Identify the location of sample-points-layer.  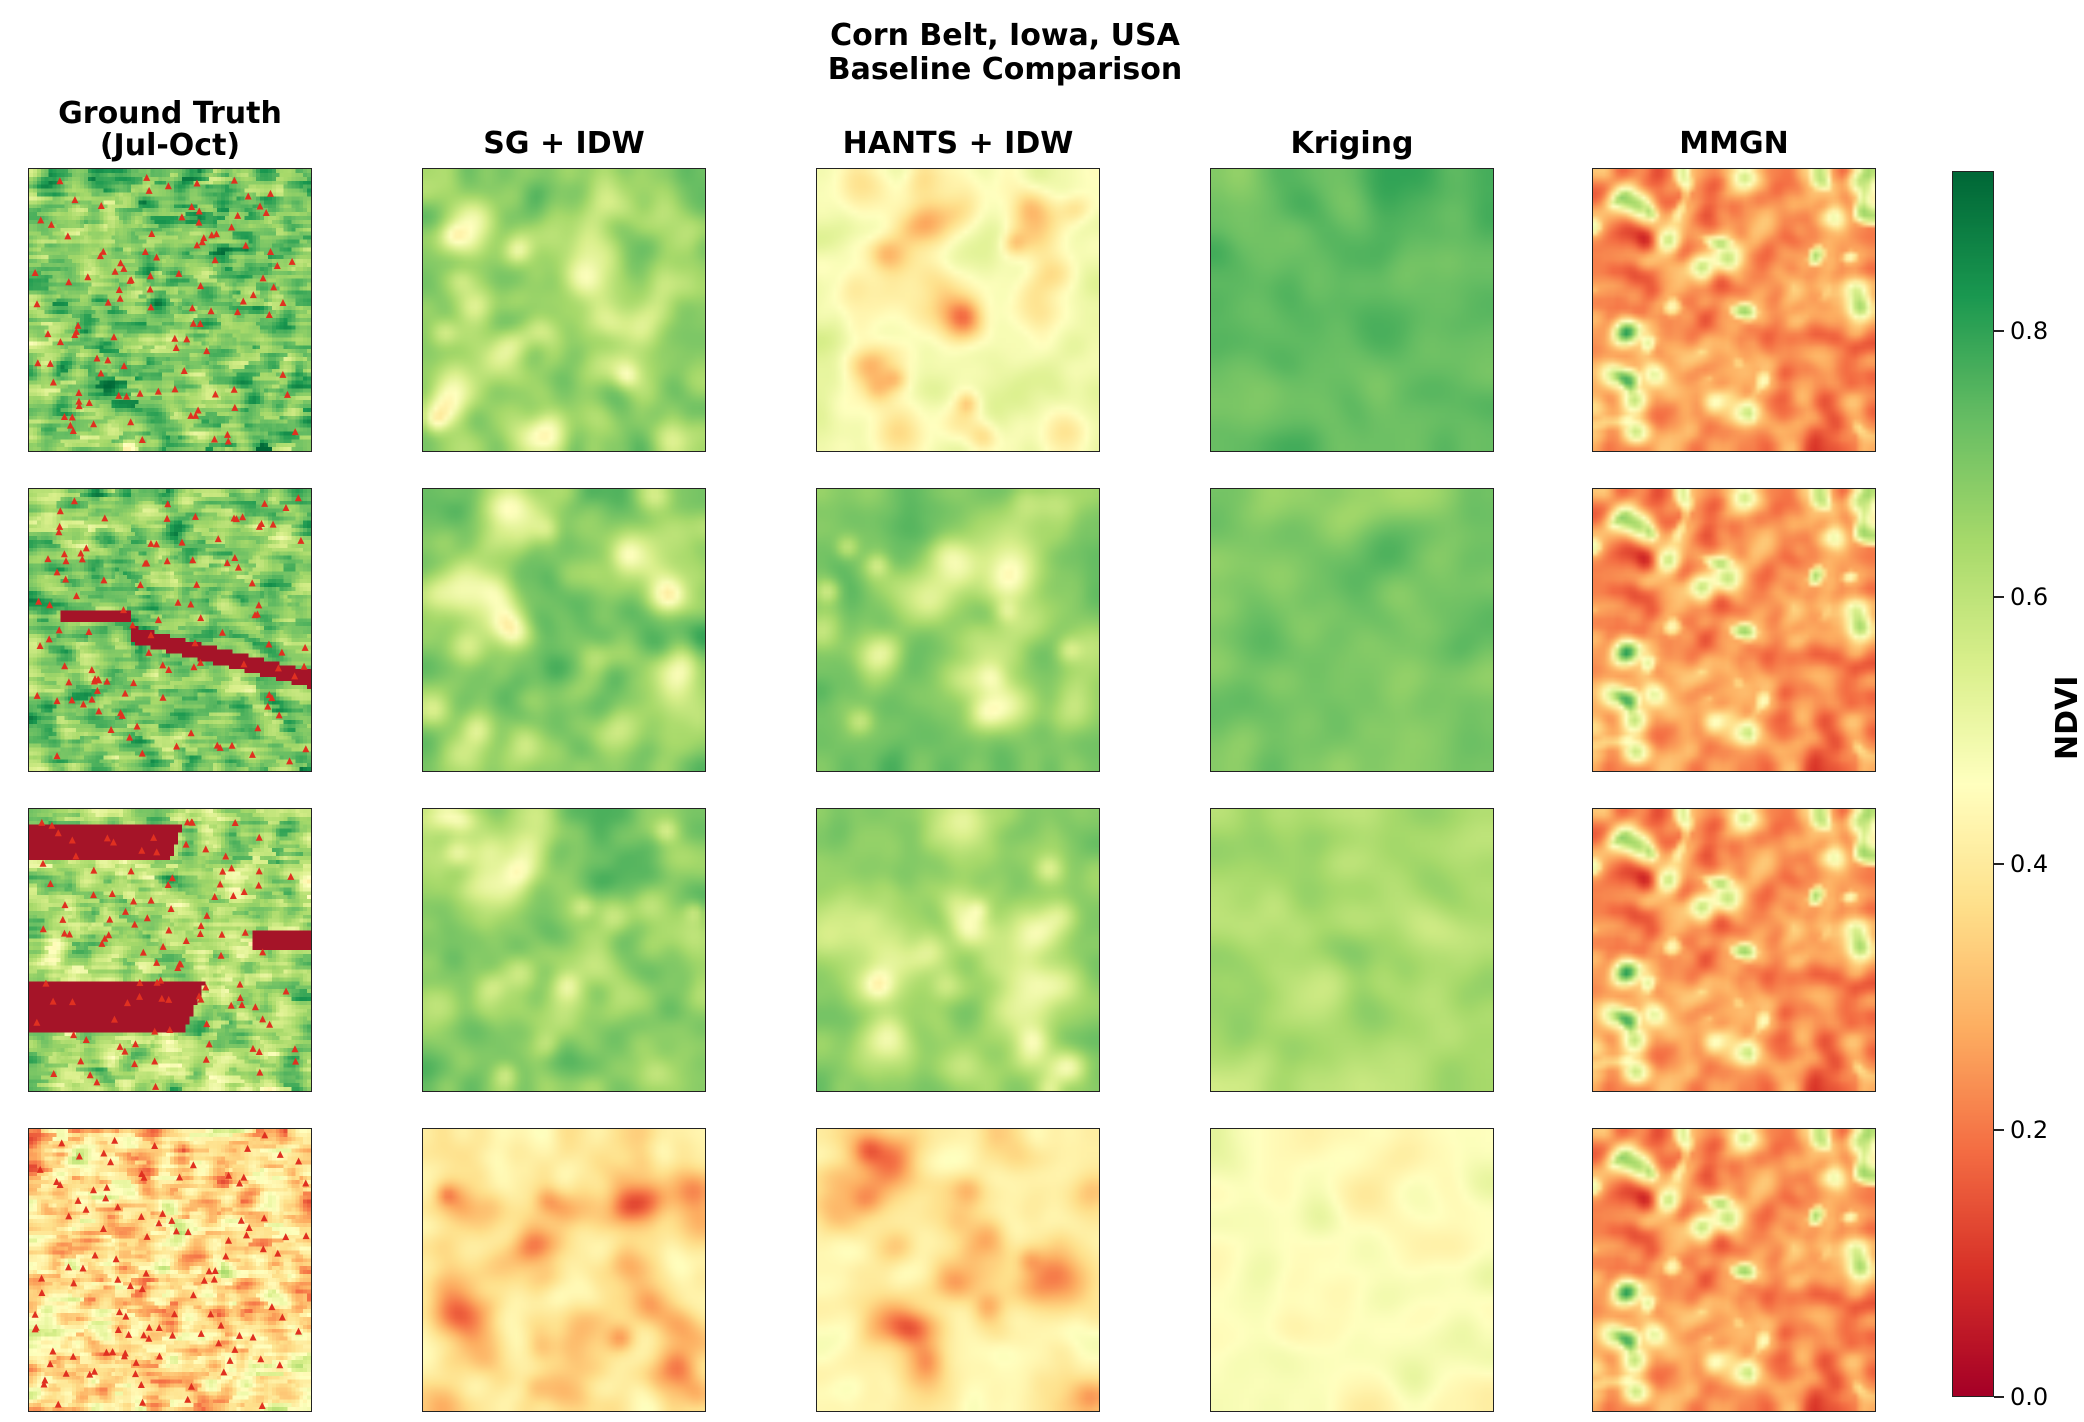
(171, 629).